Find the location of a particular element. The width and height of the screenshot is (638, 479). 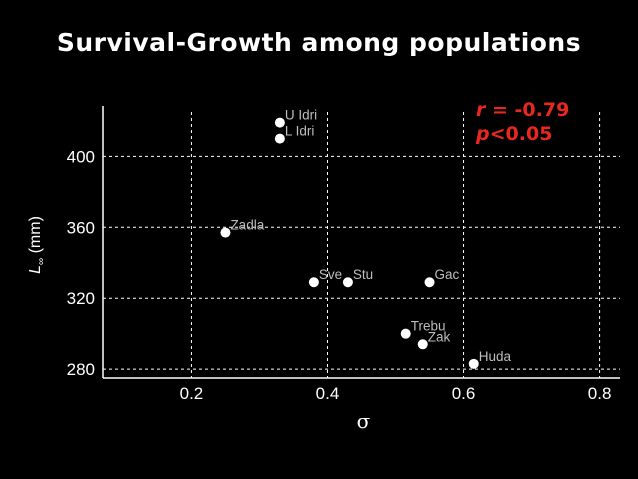

r-statistic: r = -0.79 is located at coordinates (522, 110).